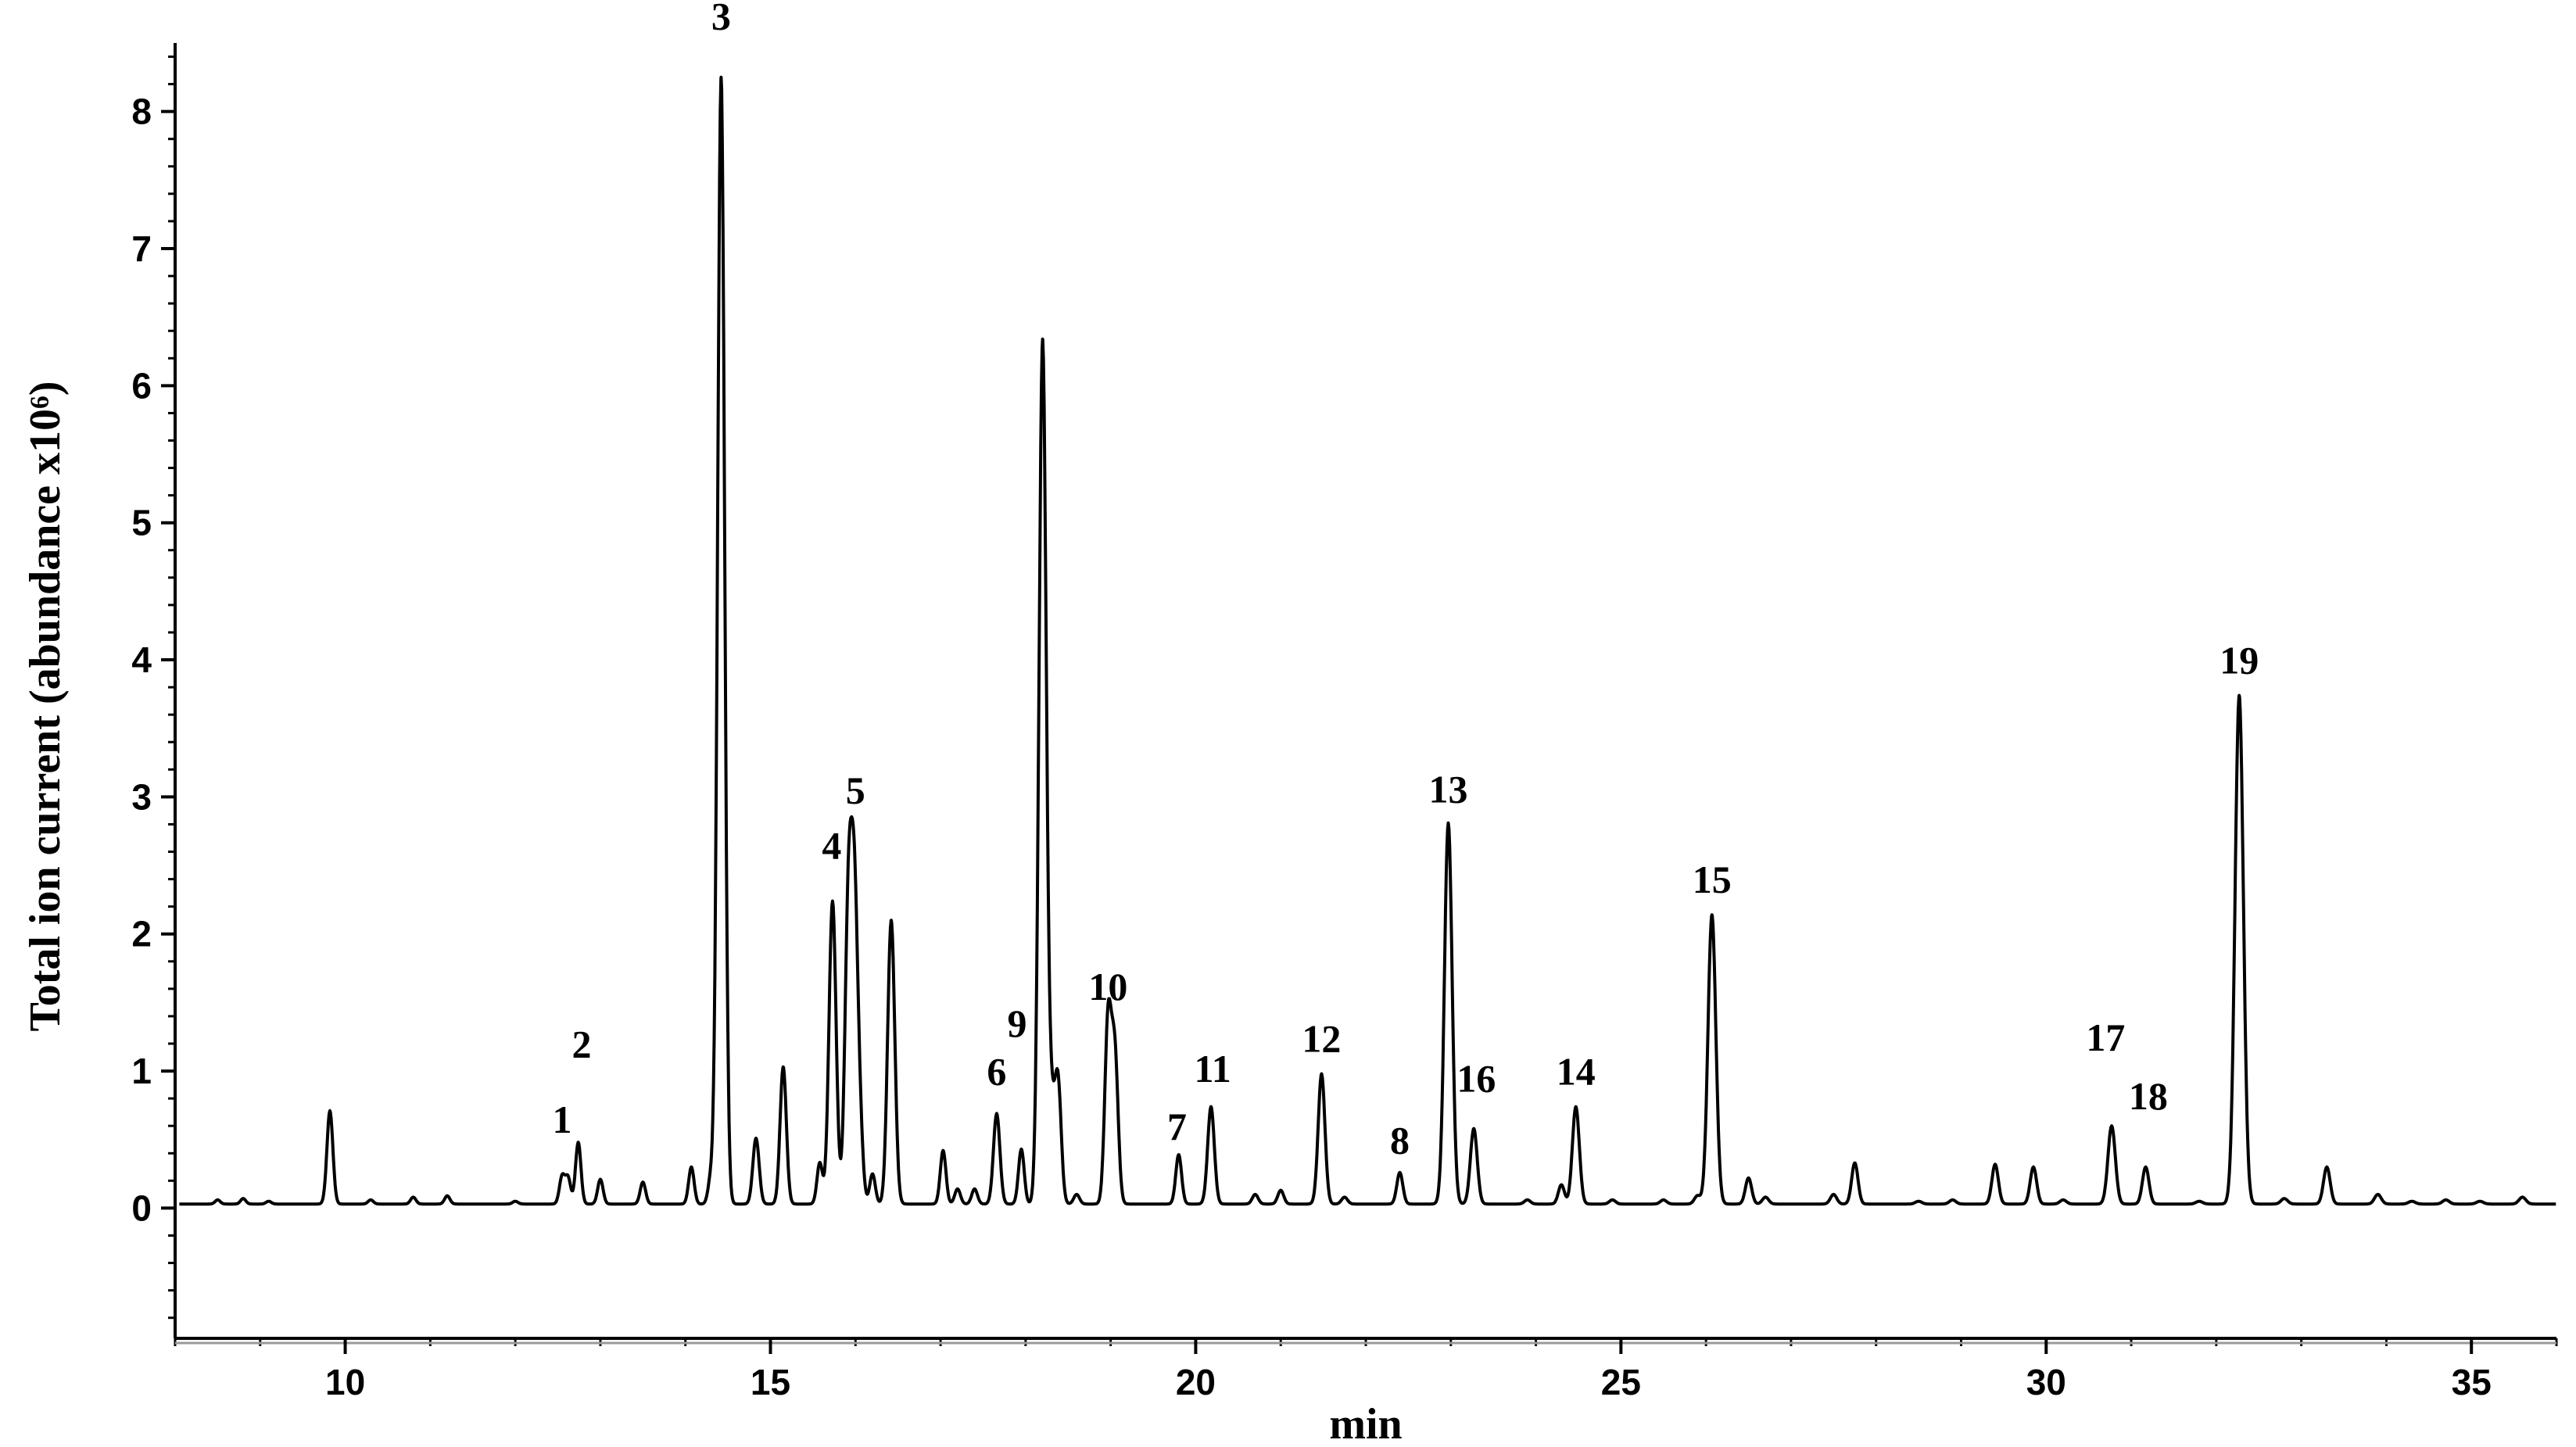 This screenshot has width=2576, height=1447. Describe the element at coordinates (345, 1382) in the screenshot. I see `x-tick-label: 10` at that location.